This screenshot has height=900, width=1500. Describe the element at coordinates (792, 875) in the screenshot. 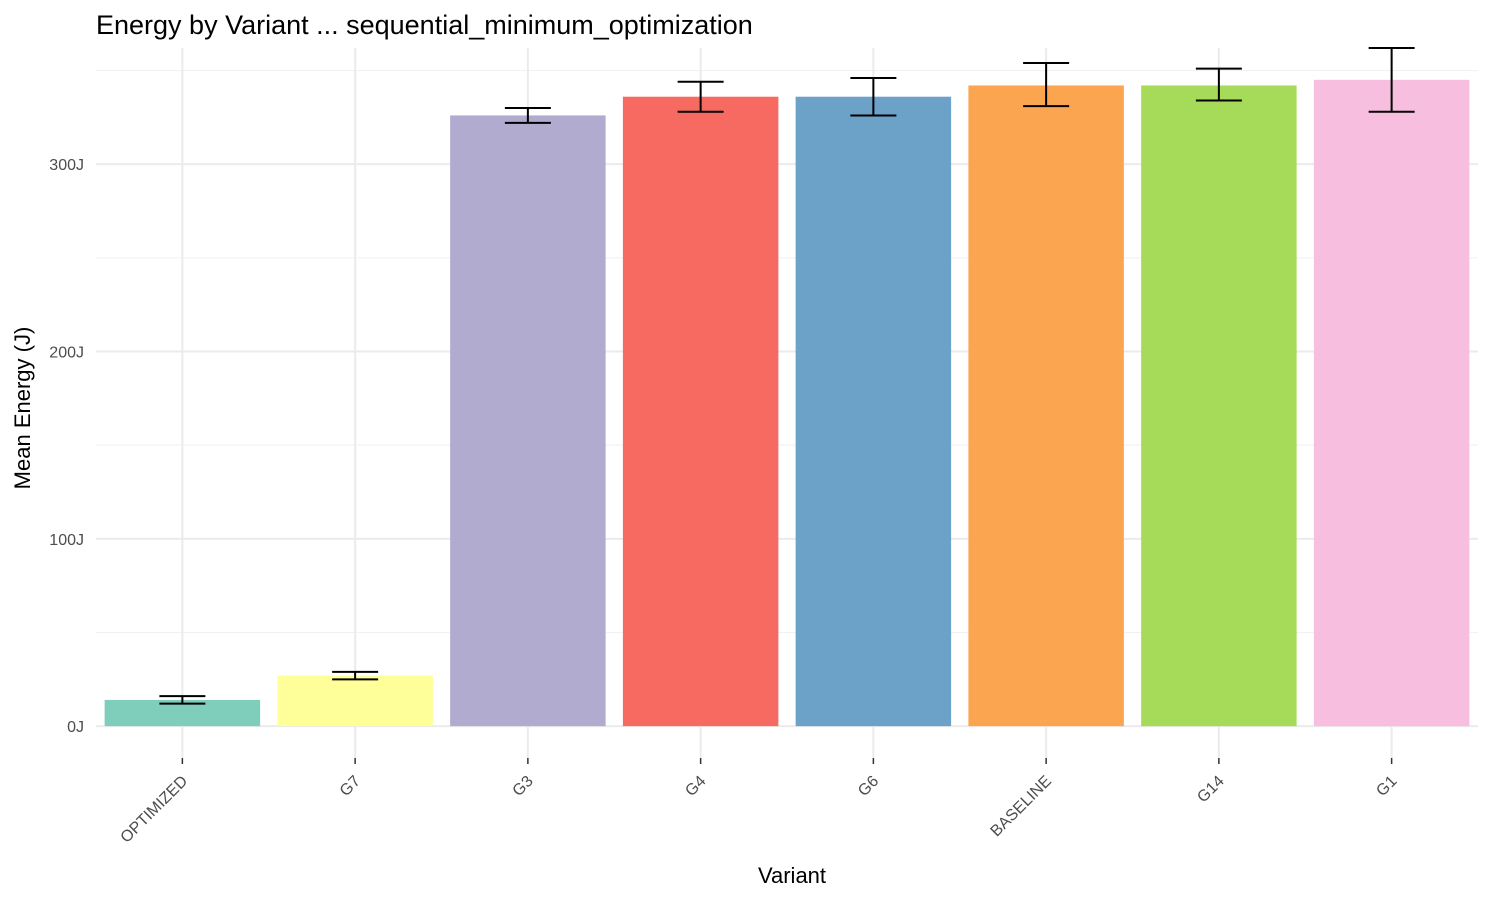

I see `x-axis-title: Variant` at that location.